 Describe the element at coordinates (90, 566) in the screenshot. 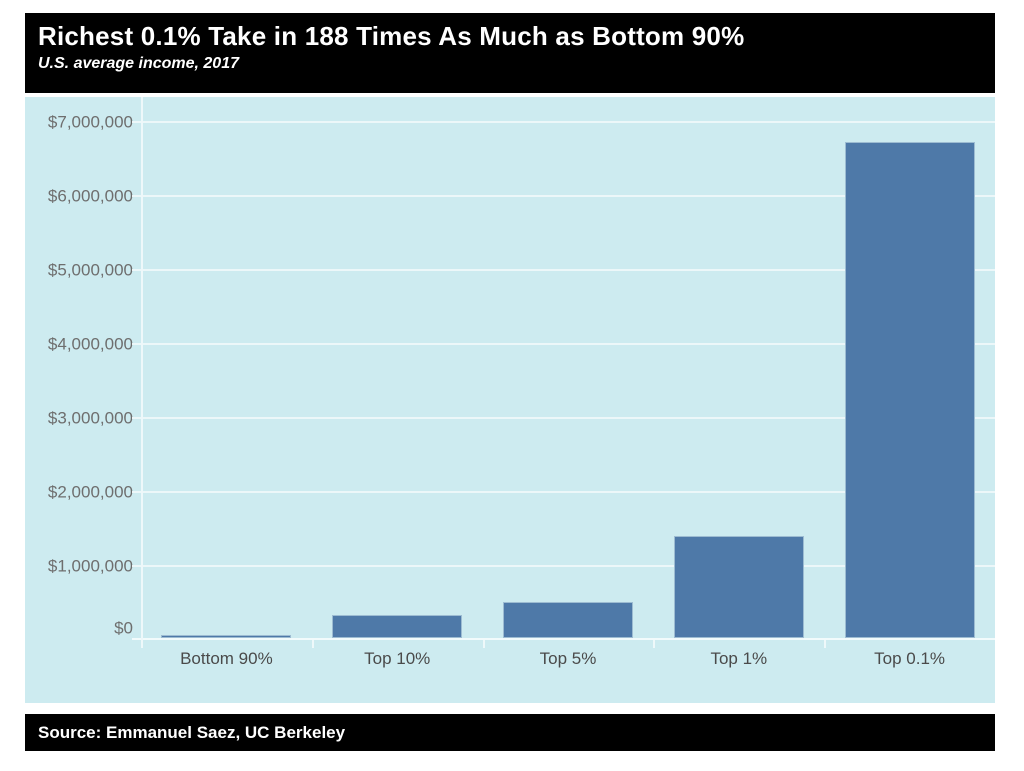

I see `y-axis-tick-label: $1,000,000` at that location.